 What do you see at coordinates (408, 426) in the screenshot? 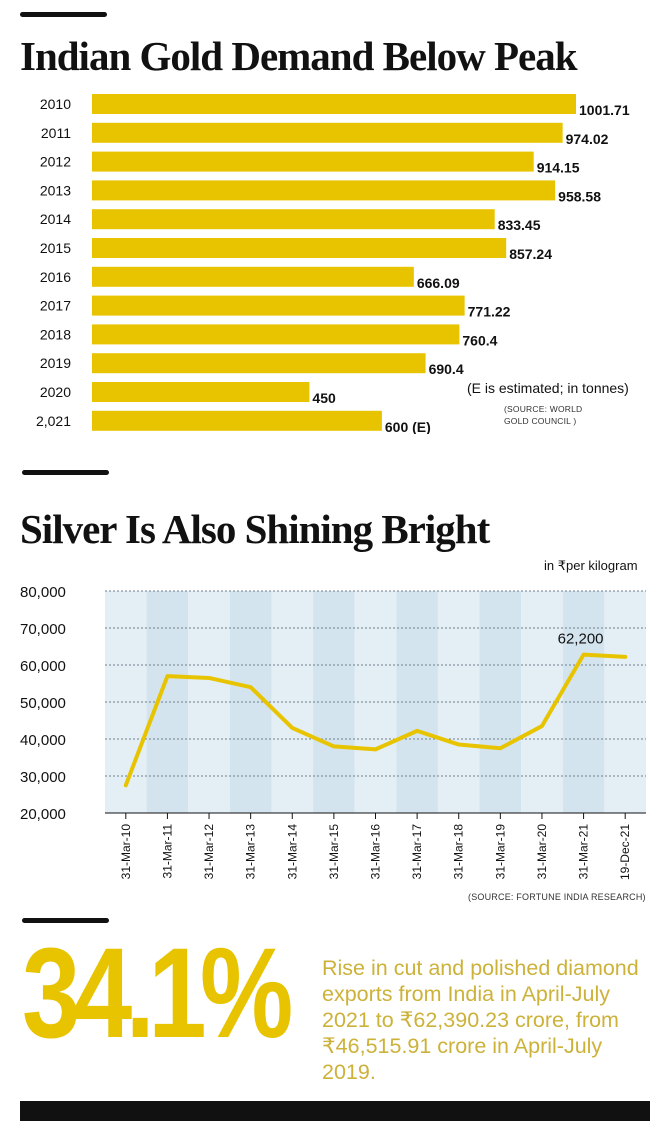
I see `gold-value-label: 600 (E)` at bounding box center [408, 426].